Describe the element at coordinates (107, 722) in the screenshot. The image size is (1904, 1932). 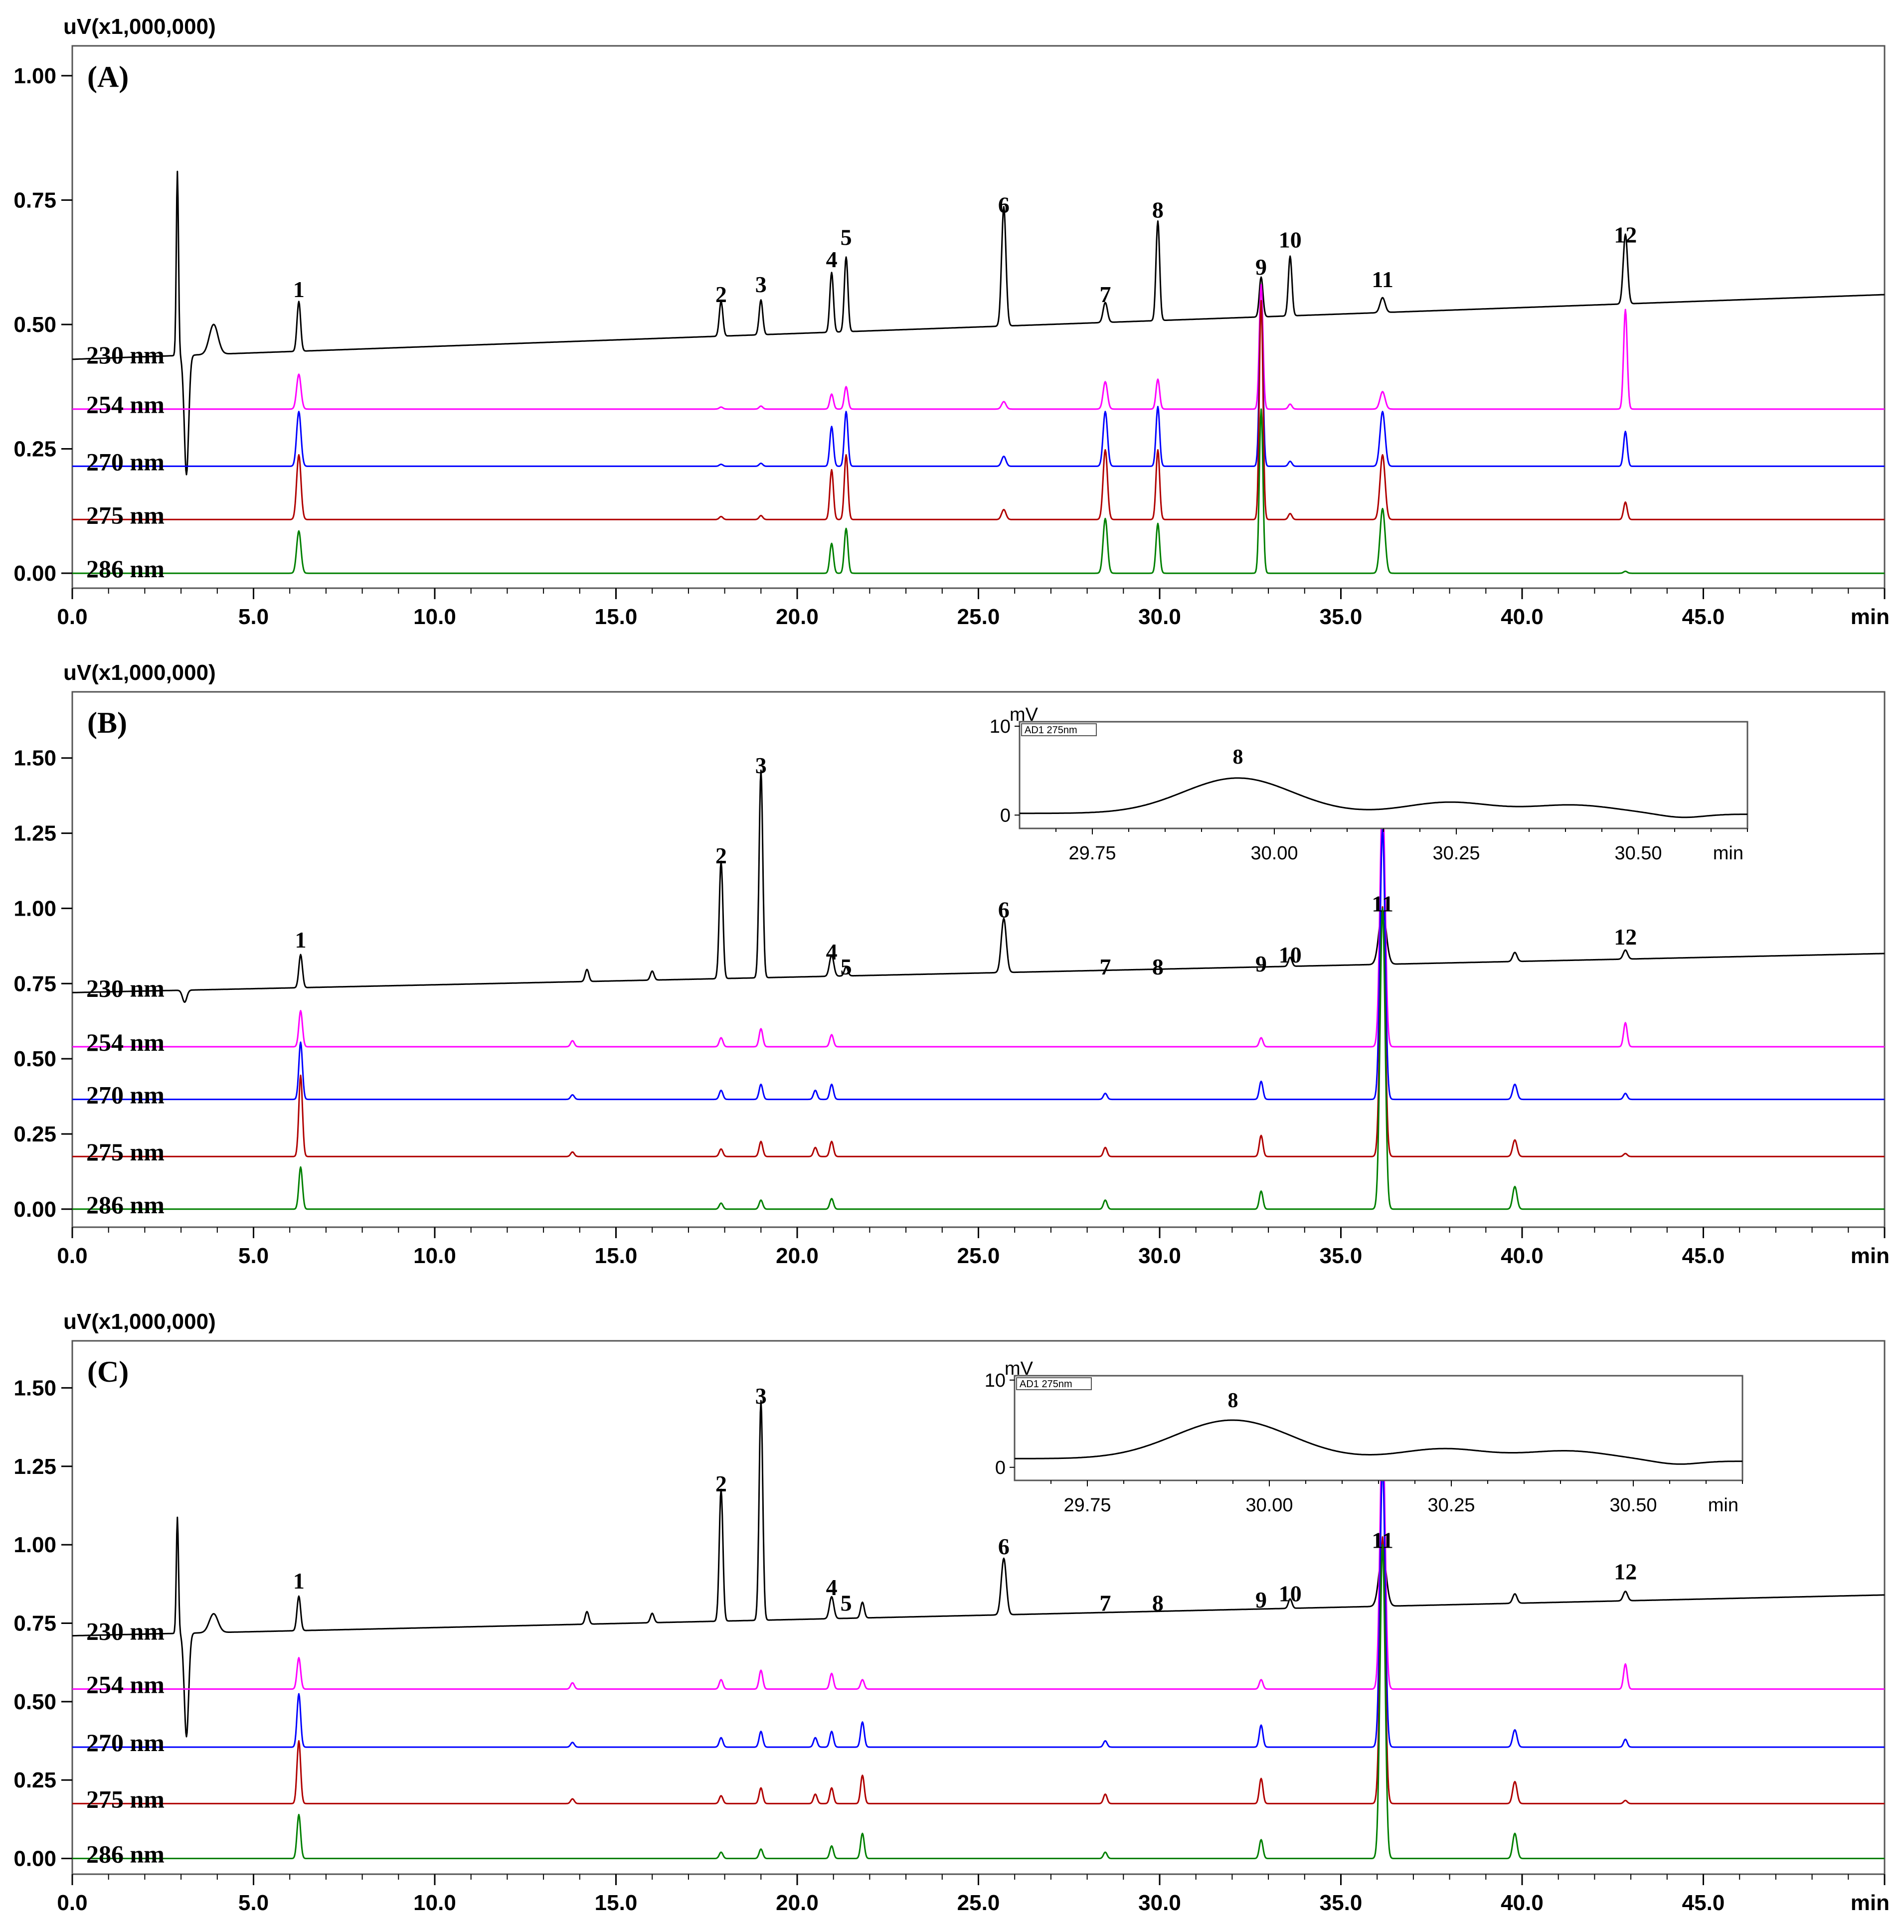
I see `panel-label: (B)` at that location.